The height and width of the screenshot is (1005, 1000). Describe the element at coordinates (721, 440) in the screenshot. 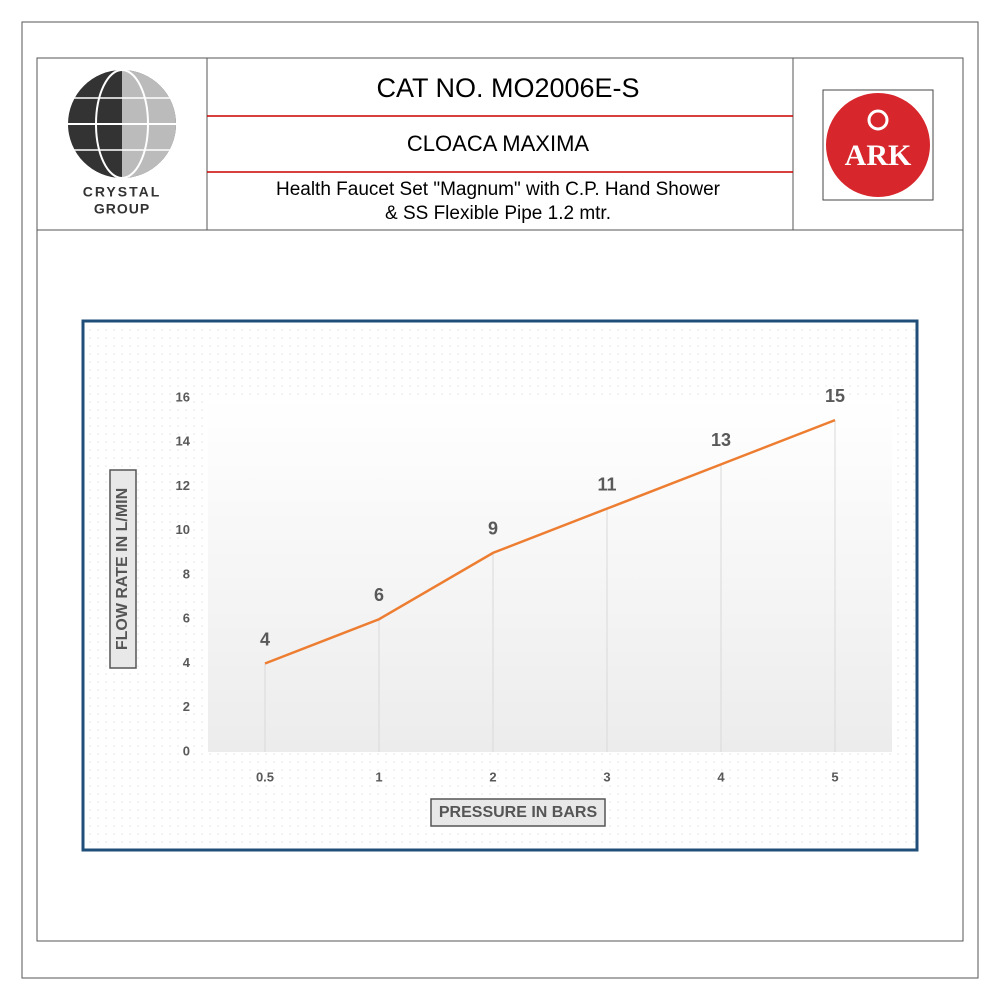

I see `data-label: 13` at that location.